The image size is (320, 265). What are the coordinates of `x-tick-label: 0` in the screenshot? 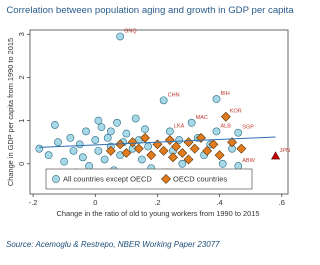 It's located at (95, 202).